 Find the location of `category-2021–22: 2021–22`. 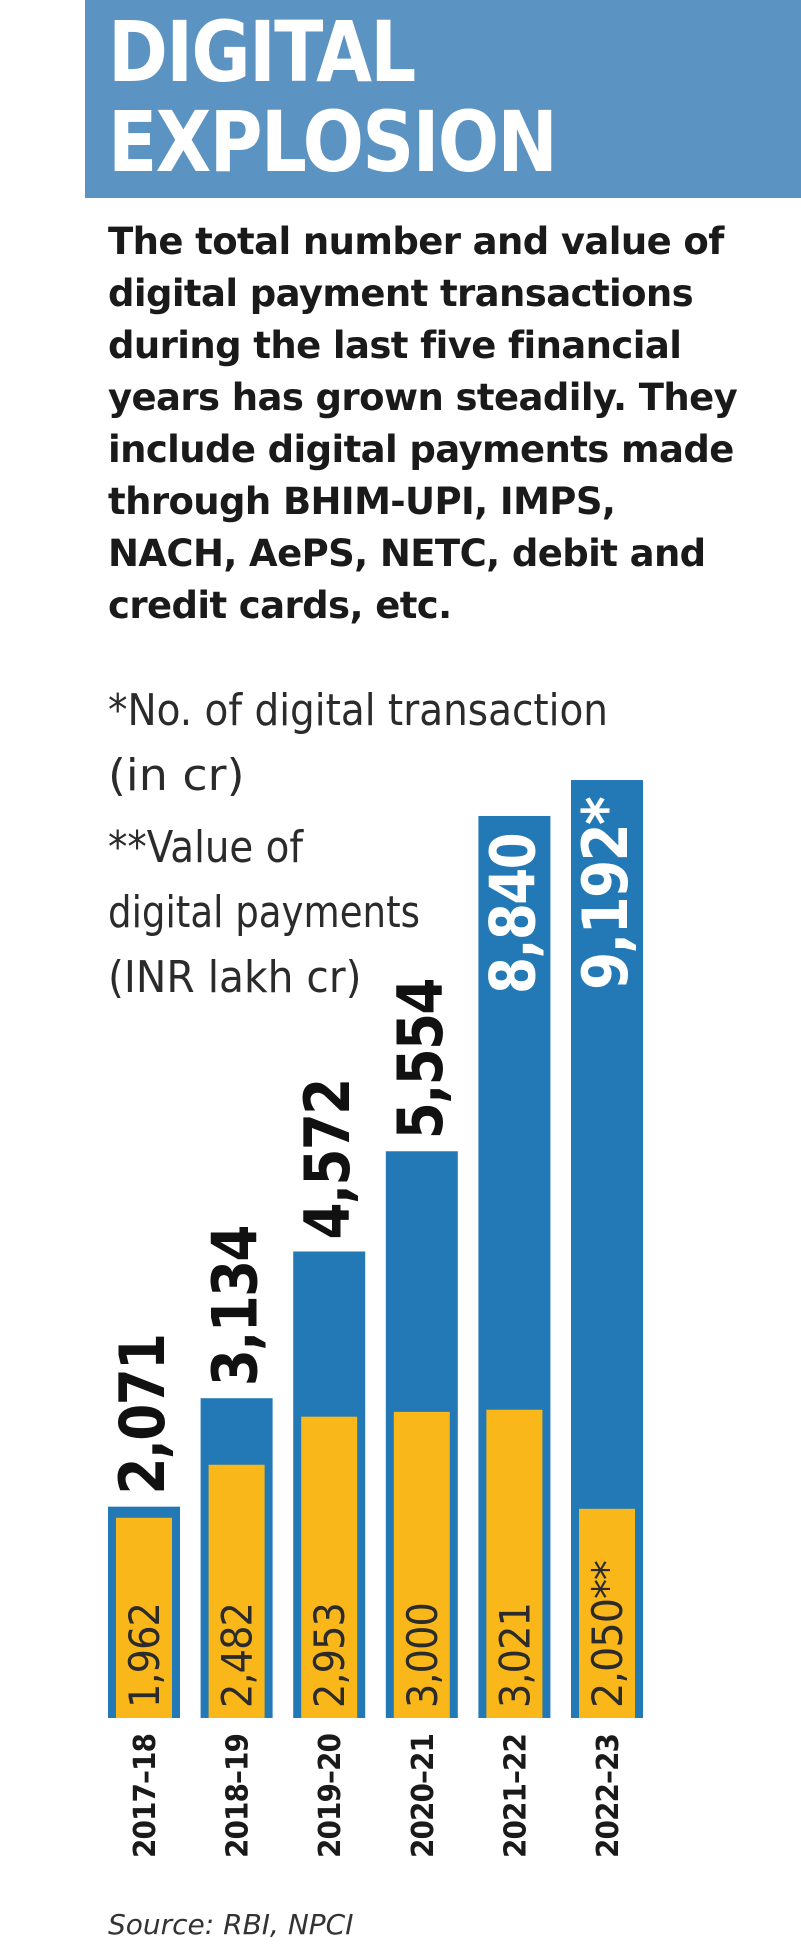

category-2021–22: 2021–22 is located at coordinates (515, 1796).